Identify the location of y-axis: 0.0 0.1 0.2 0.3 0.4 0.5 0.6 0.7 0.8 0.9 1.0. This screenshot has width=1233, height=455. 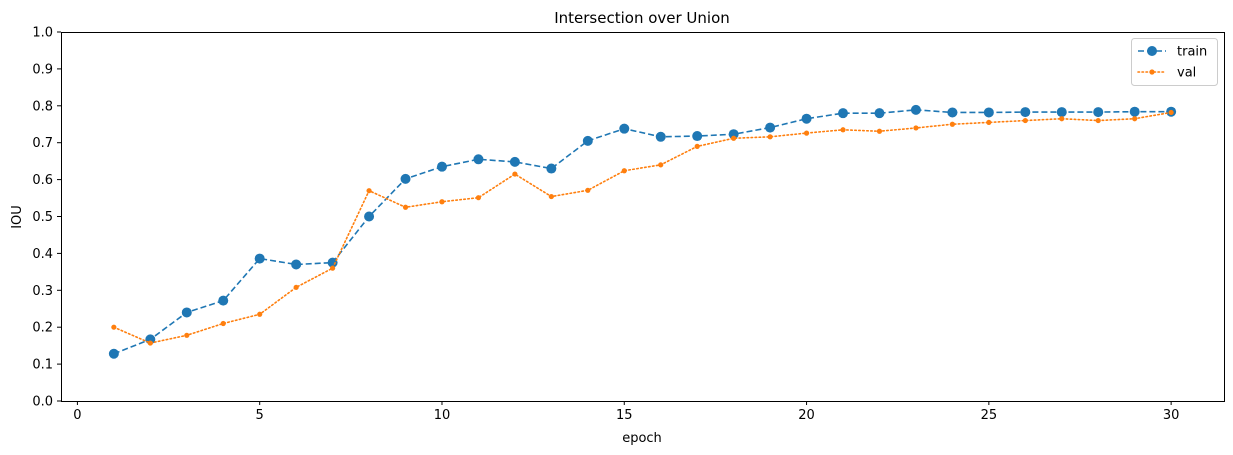
(46, 218).